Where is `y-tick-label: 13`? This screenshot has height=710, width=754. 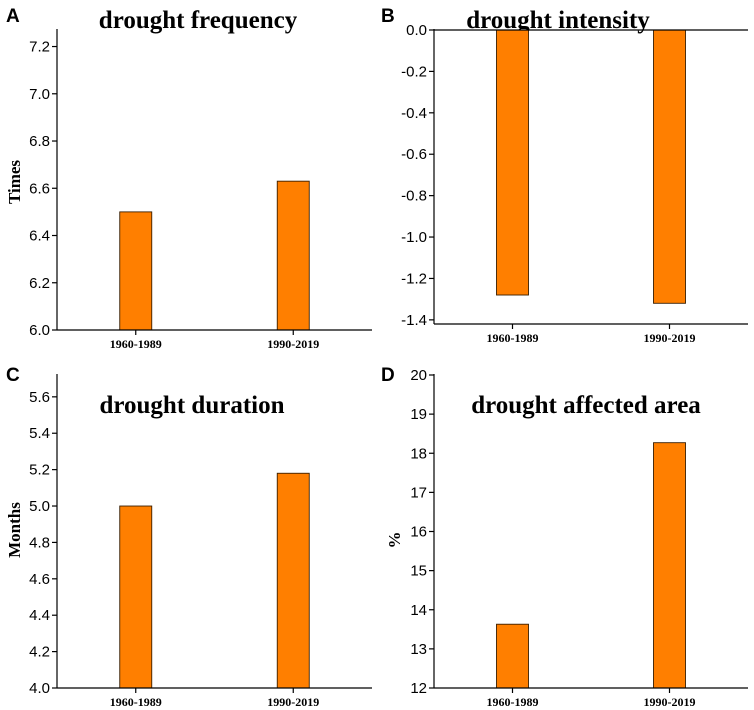 y-tick-label: 13 is located at coordinates (418, 649).